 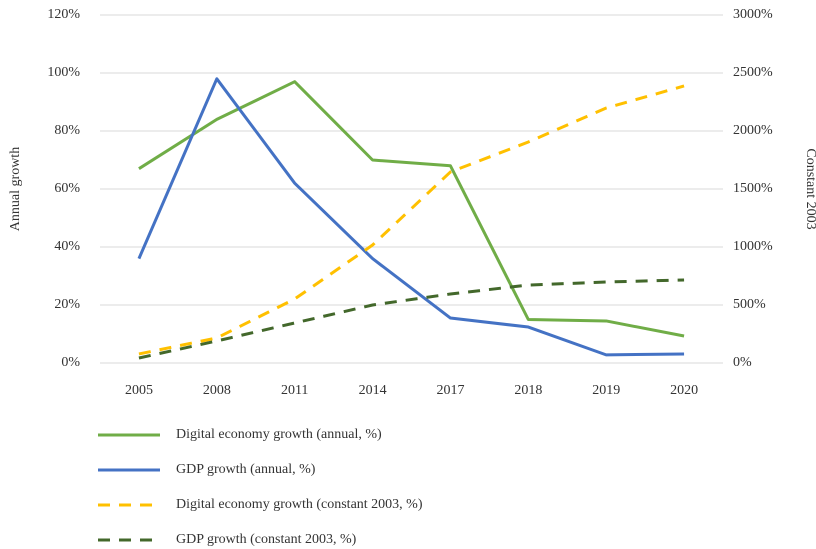 I want to click on x-tick-label: 2014, so click(x=373, y=390).